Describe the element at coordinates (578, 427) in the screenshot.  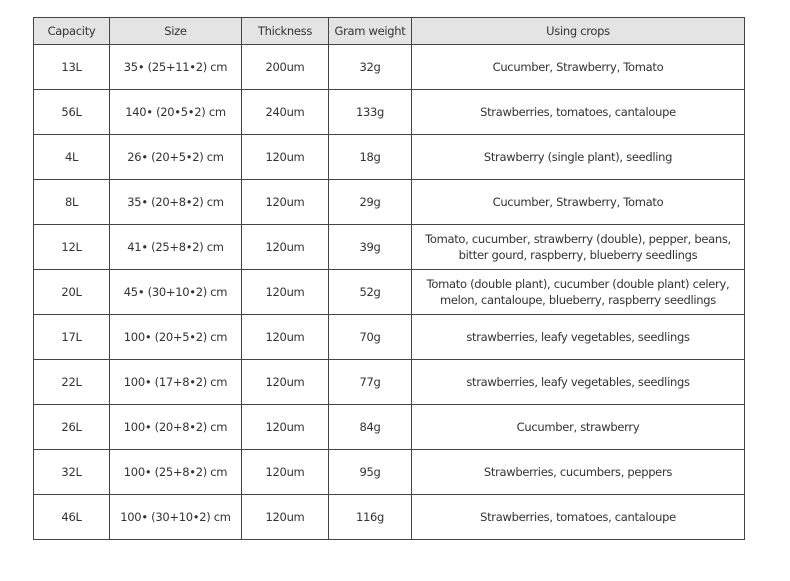
I see `crops-cell: Cucumber, strawberry` at that location.